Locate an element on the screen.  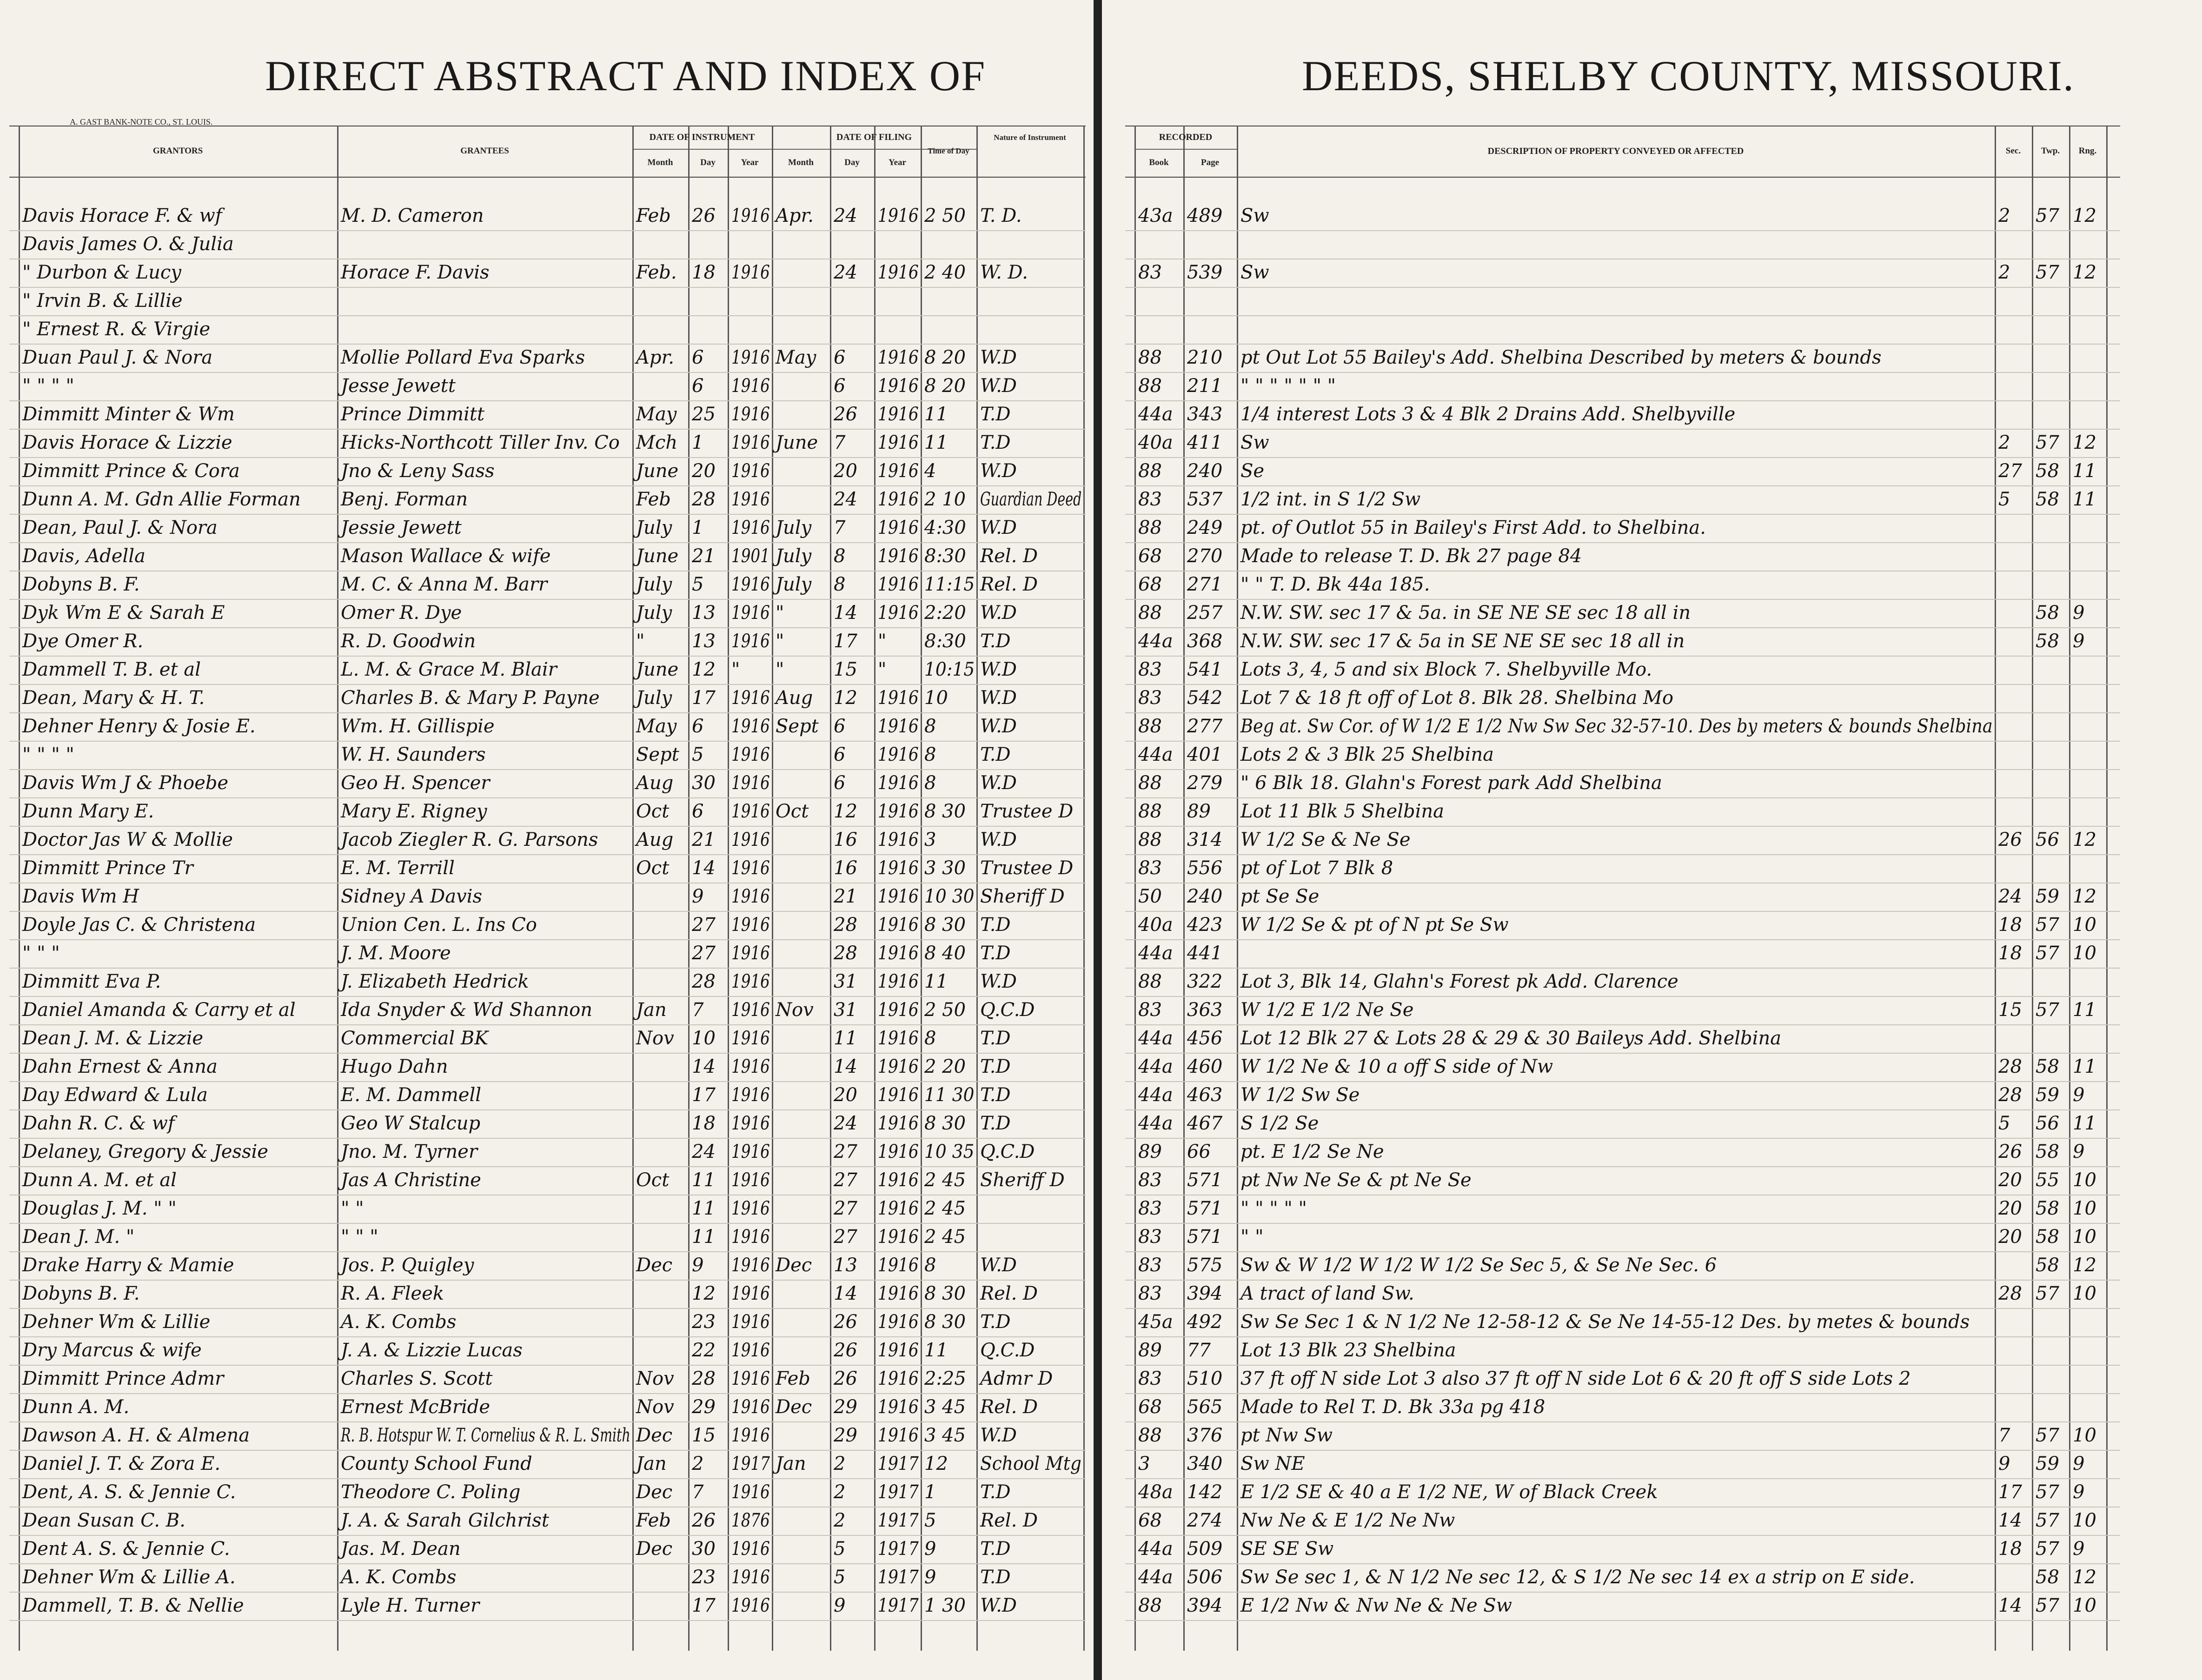
entry-cell: 88 is located at coordinates (1150, 527).